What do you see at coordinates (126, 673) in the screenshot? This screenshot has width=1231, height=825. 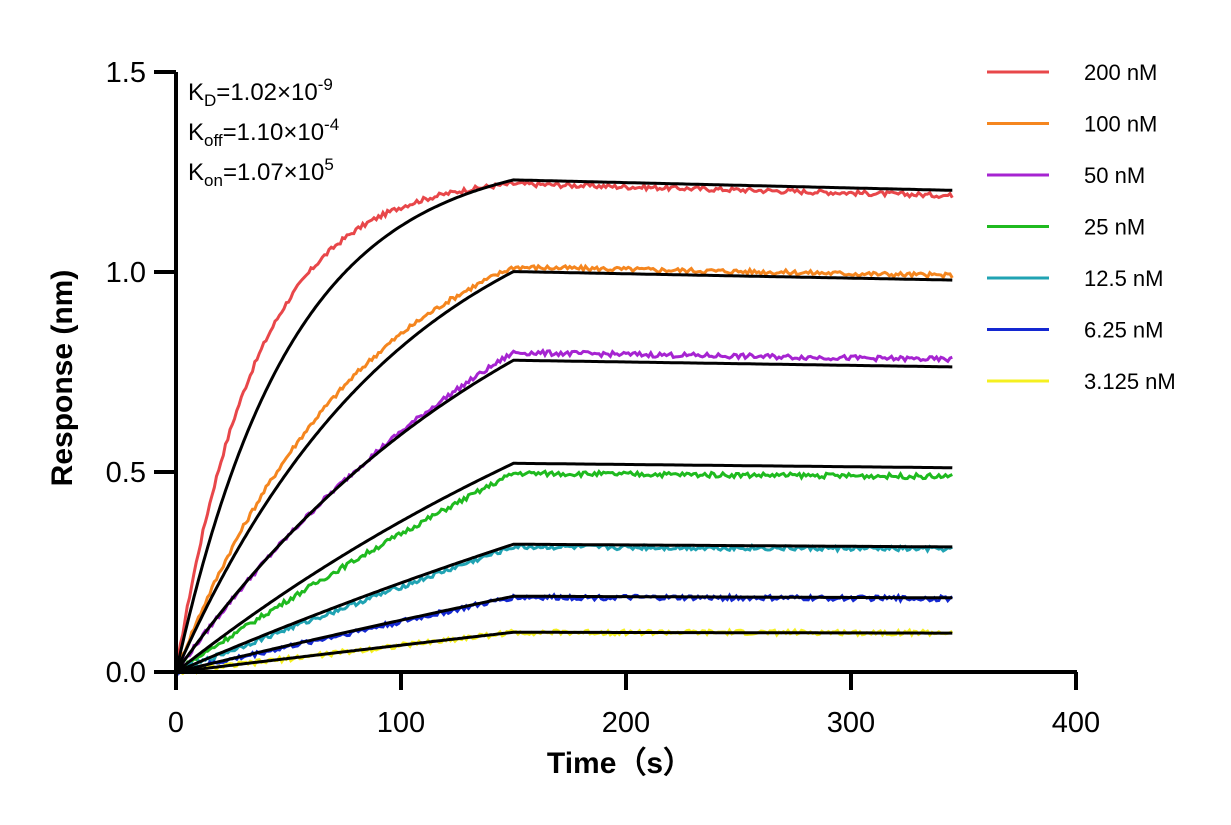 I see `y-tick-label: 0.0` at bounding box center [126, 673].